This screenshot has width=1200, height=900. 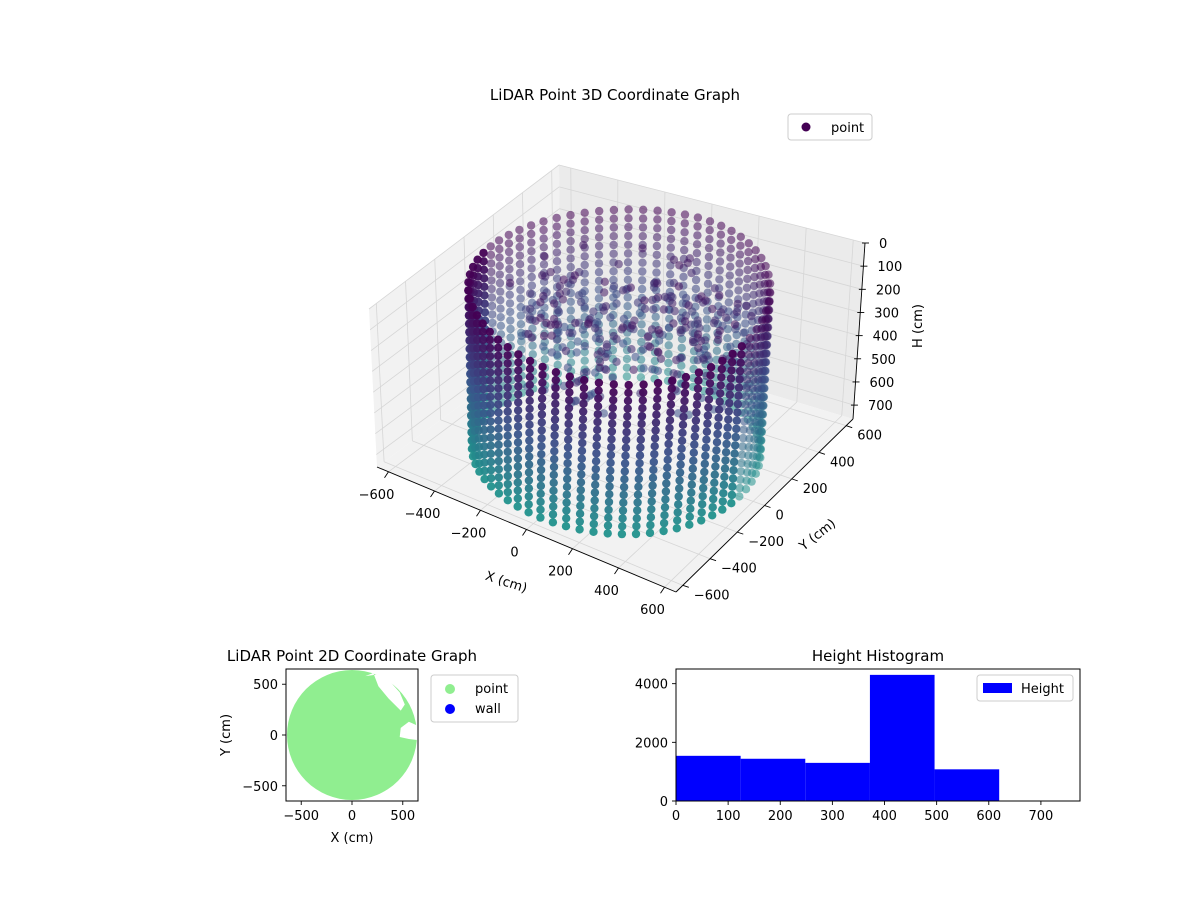 What do you see at coordinates (606, 591) in the screenshot?
I see `x-tick-label: 400` at bounding box center [606, 591].